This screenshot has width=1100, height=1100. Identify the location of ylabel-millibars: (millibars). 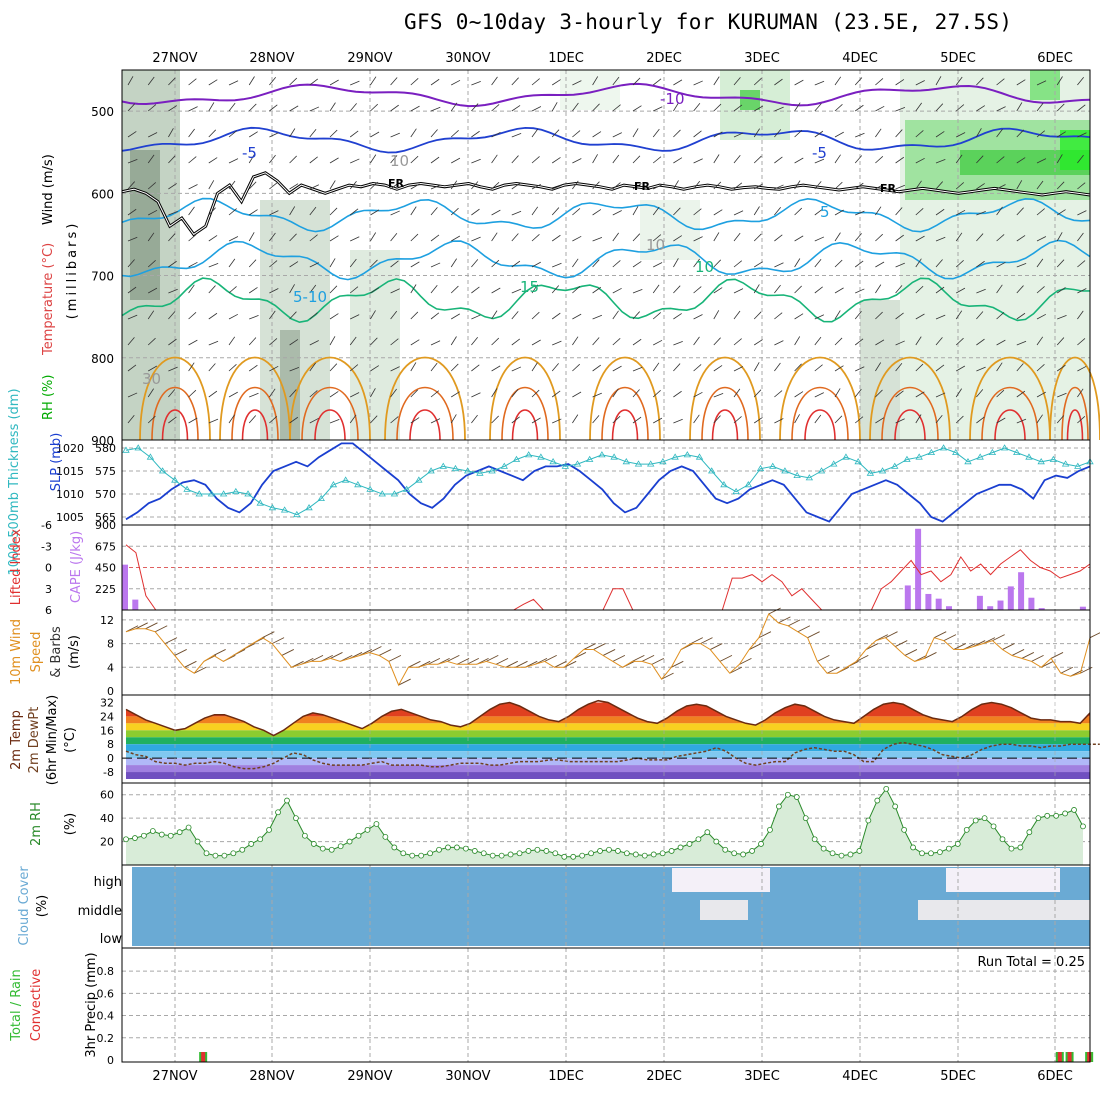
(72, 270).